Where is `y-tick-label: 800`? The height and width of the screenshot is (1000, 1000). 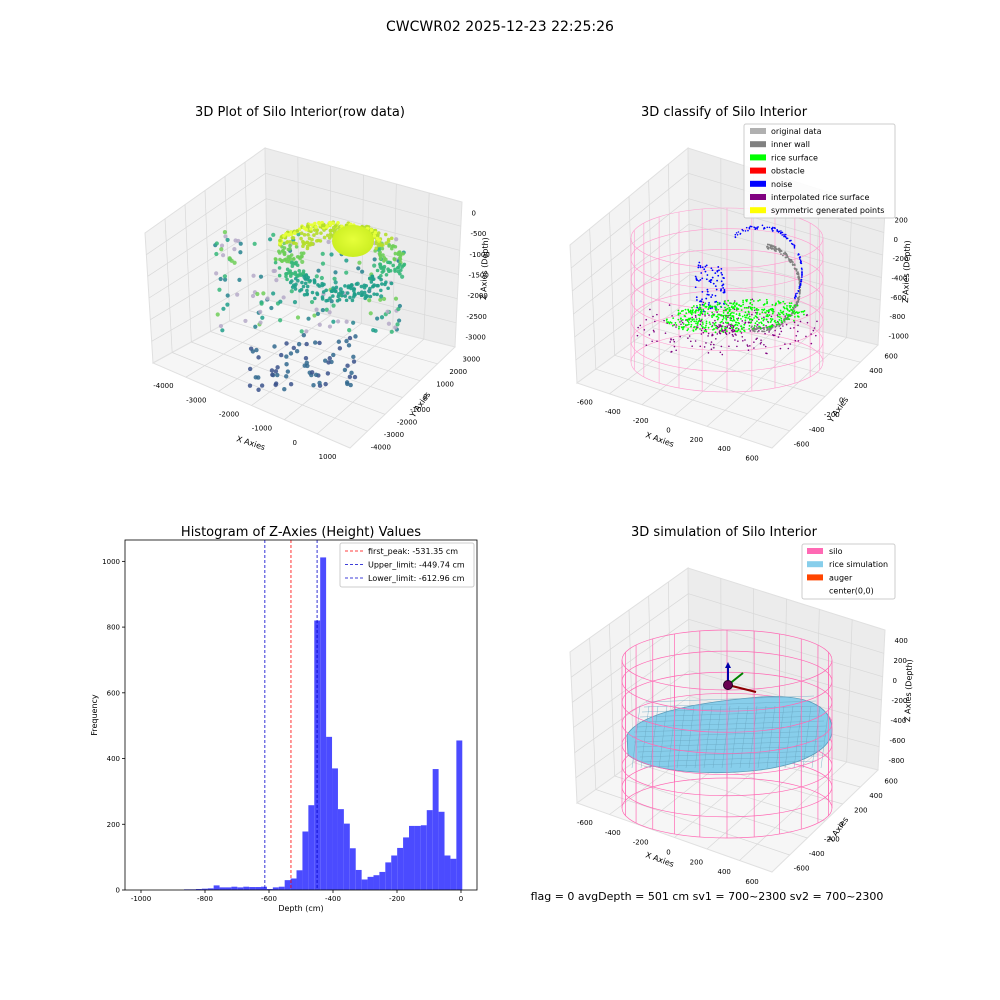 y-tick-label: 800 is located at coordinates (113, 628).